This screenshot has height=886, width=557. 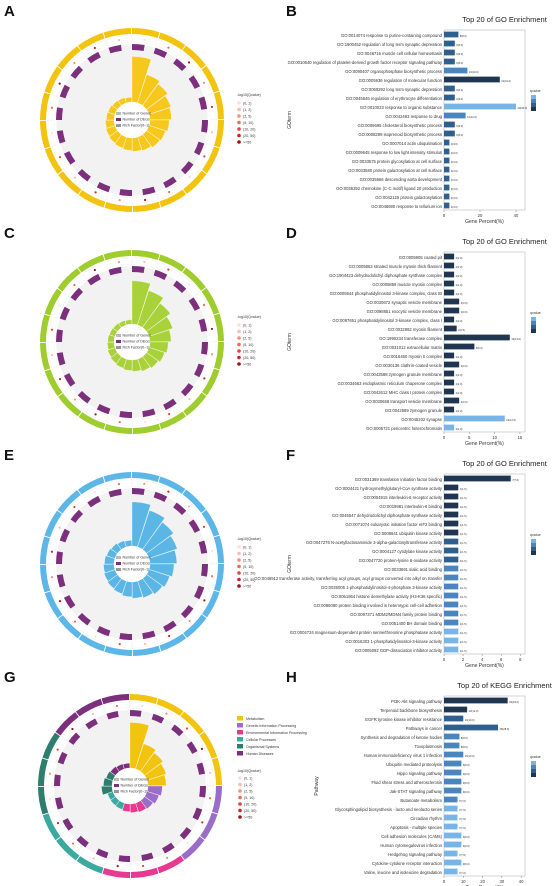 What do you see at coordinates (421, 419) in the screenshot?
I see `term-label: GO:0045202 synapse` at bounding box center [421, 419].